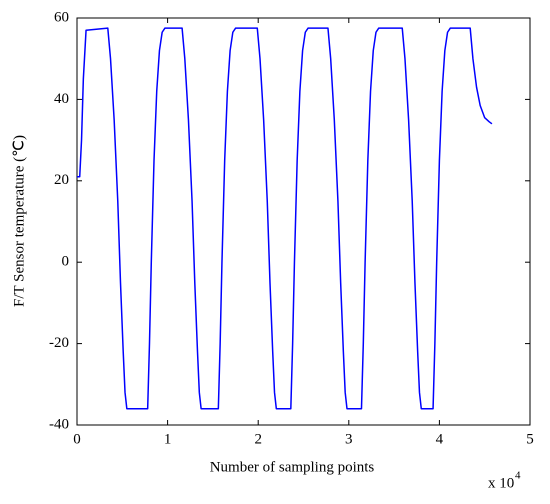 The height and width of the screenshot is (504, 550). I want to click on y-tick-label: 0, so click(66, 262).